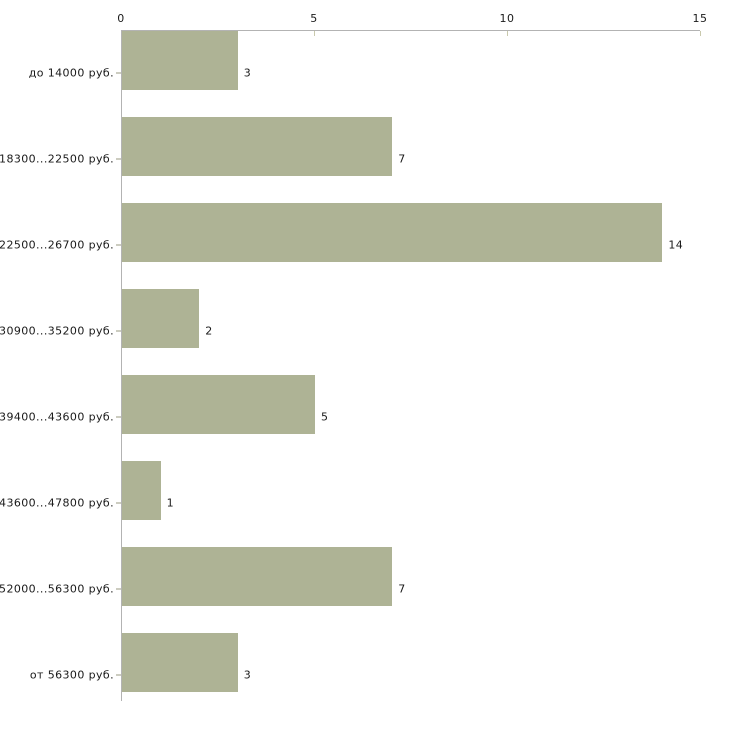 Image resolution: width=730 pixels, height=730 pixels. I want to click on x-tick-label: 5, so click(314, 18).